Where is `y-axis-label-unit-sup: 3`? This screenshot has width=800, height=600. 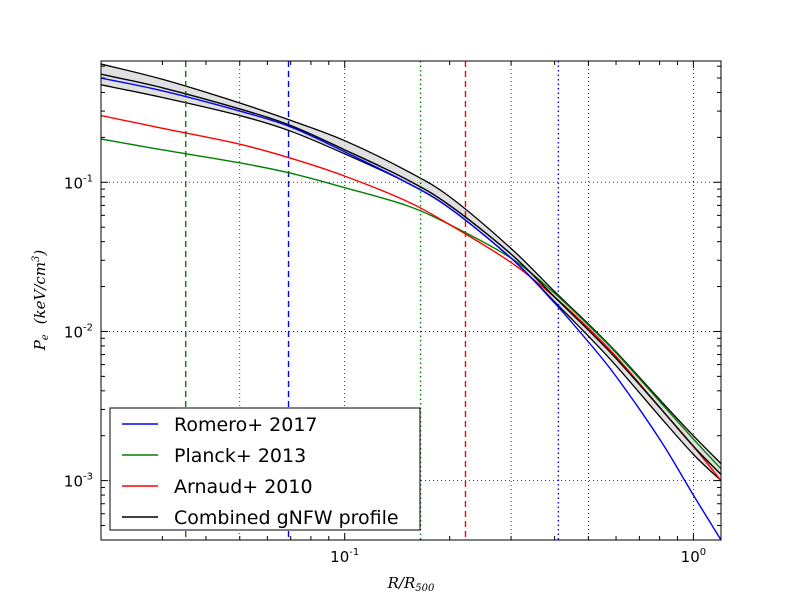
y-axis-label-unit-sup: 3 is located at coordinates (36, 259).